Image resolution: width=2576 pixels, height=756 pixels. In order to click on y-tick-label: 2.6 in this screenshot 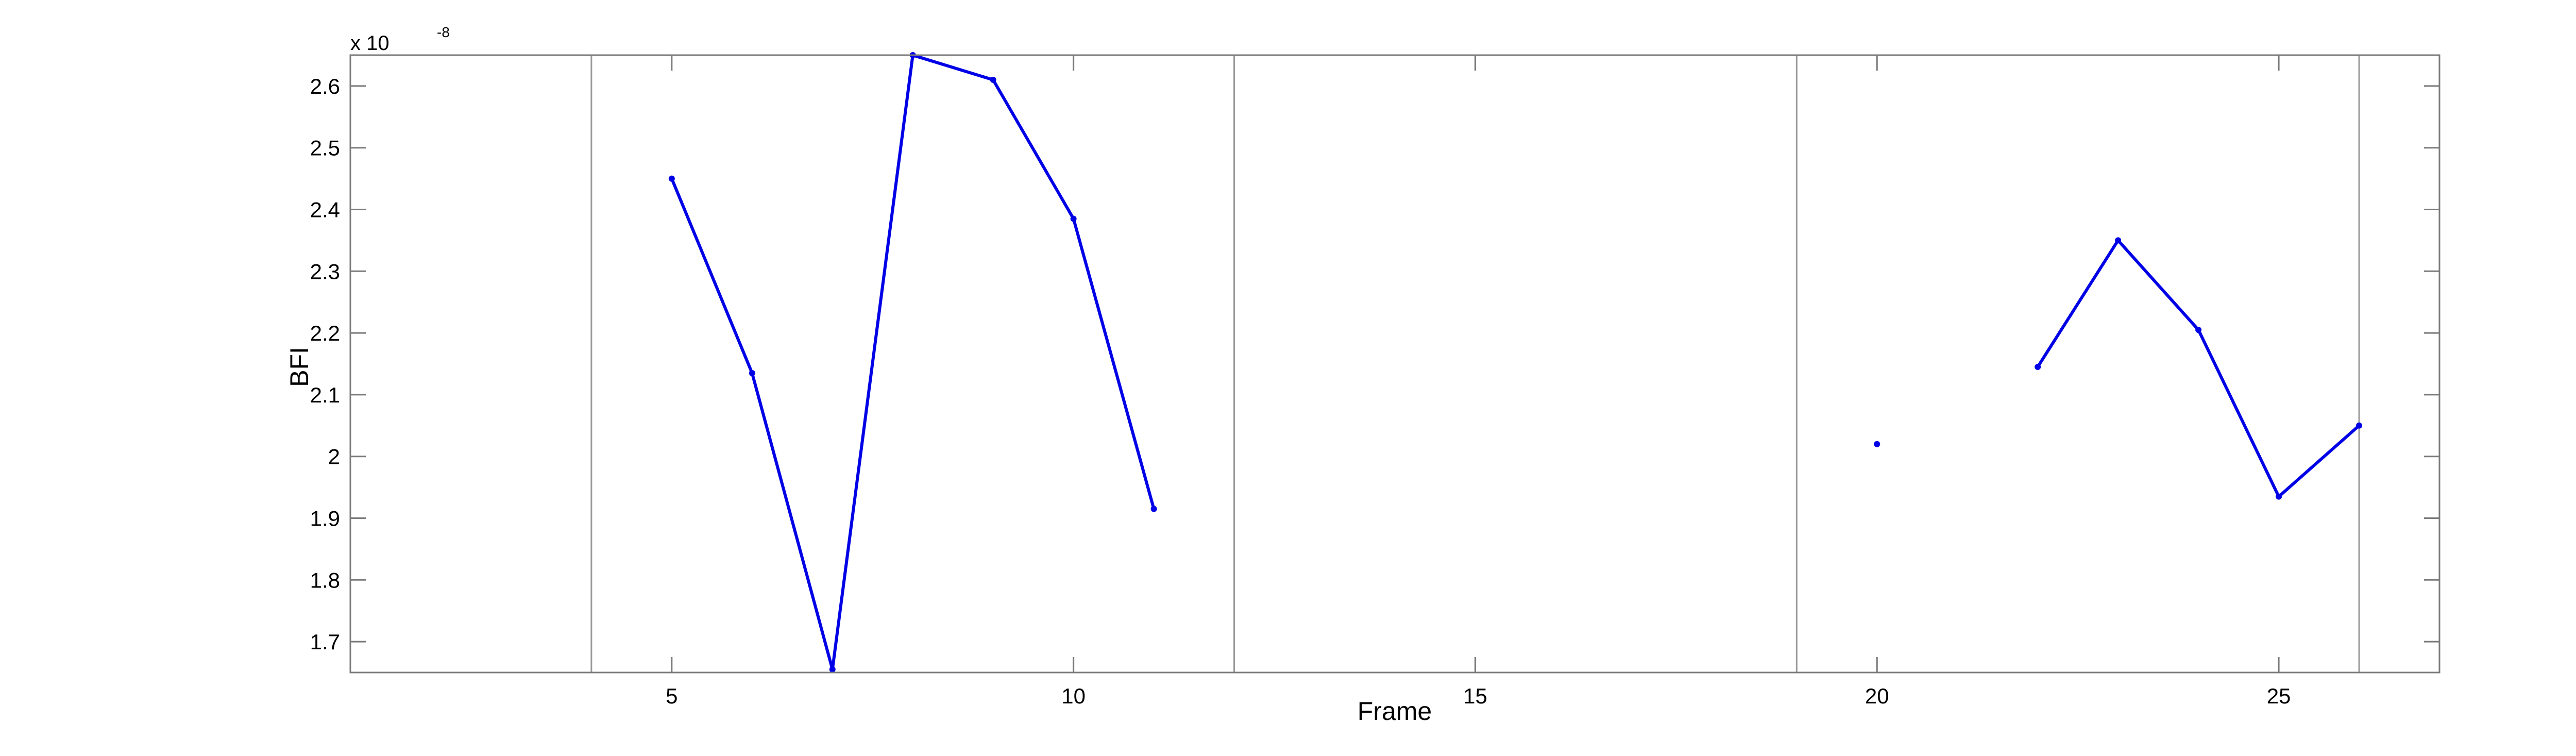, I will do `click(325, 86)`.